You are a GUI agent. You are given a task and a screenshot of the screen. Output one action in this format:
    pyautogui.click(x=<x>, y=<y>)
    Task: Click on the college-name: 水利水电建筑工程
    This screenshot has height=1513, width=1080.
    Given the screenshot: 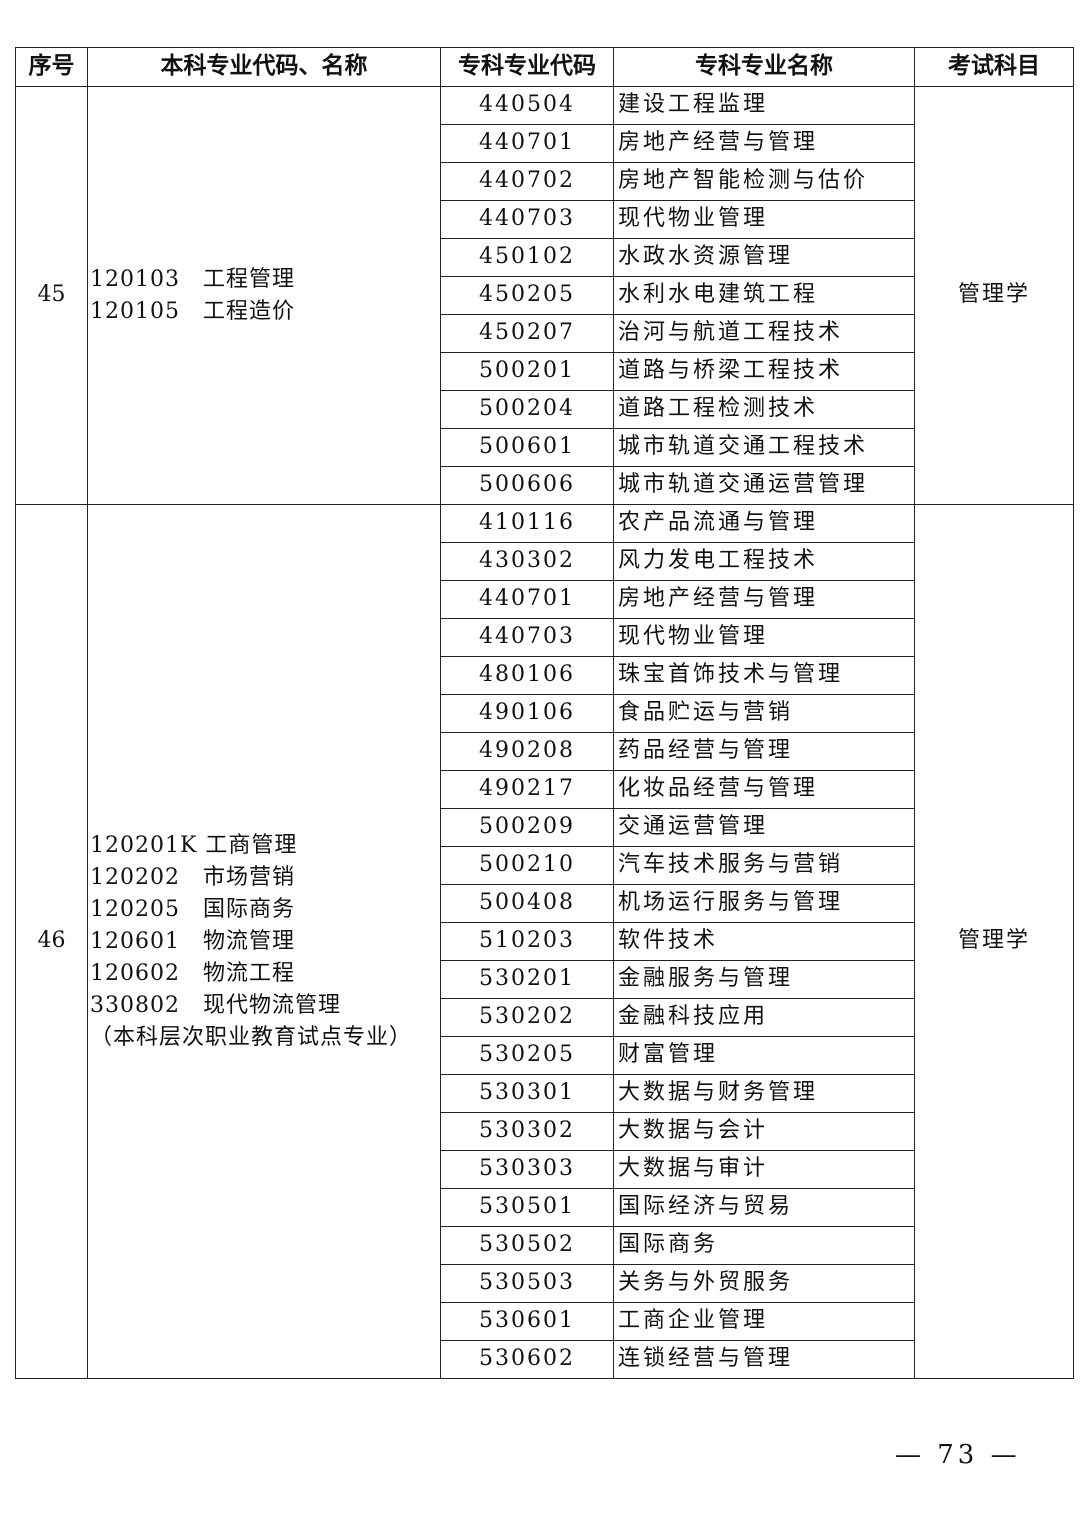 What is the action you would take?
    pyautogui.click(x=764, y=295)
    